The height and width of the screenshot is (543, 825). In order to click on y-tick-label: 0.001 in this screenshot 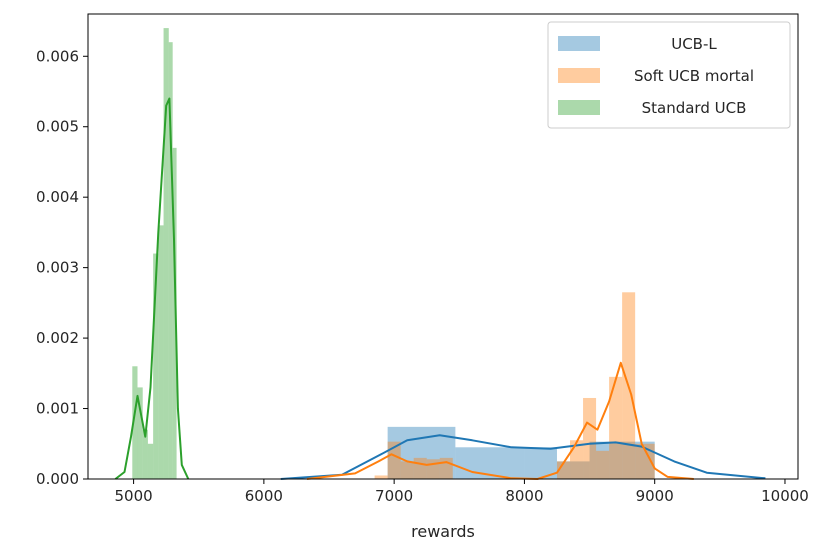, I will do `click(57, 409)`.